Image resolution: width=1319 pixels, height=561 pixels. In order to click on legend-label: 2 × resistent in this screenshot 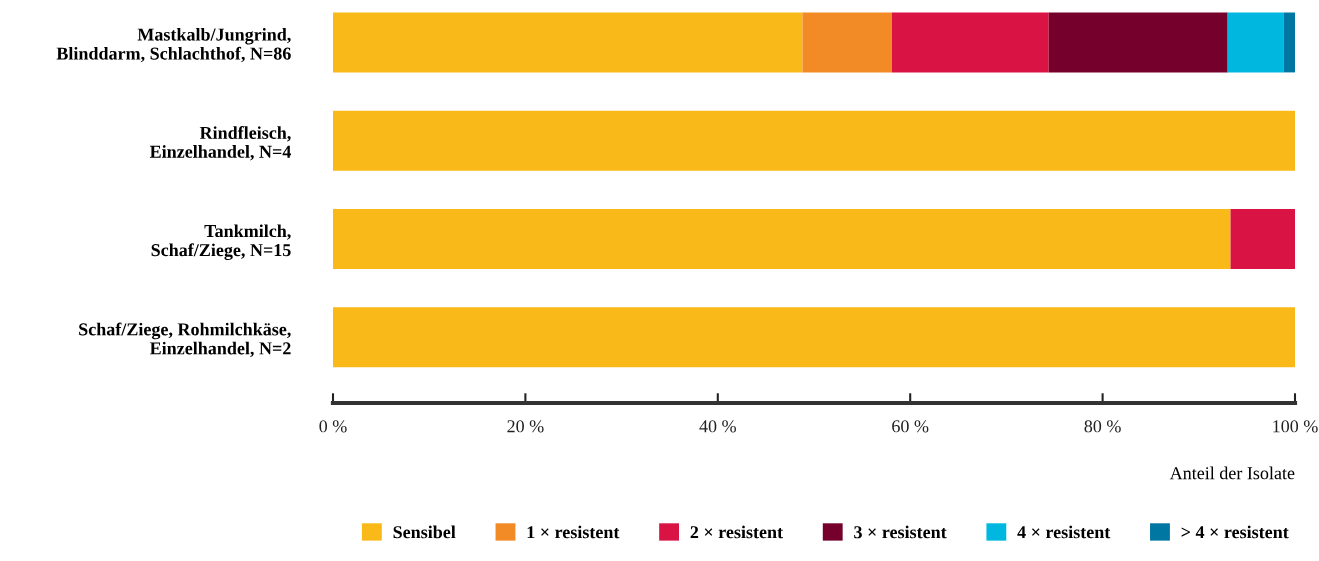, I will do `click(736, 532)`.